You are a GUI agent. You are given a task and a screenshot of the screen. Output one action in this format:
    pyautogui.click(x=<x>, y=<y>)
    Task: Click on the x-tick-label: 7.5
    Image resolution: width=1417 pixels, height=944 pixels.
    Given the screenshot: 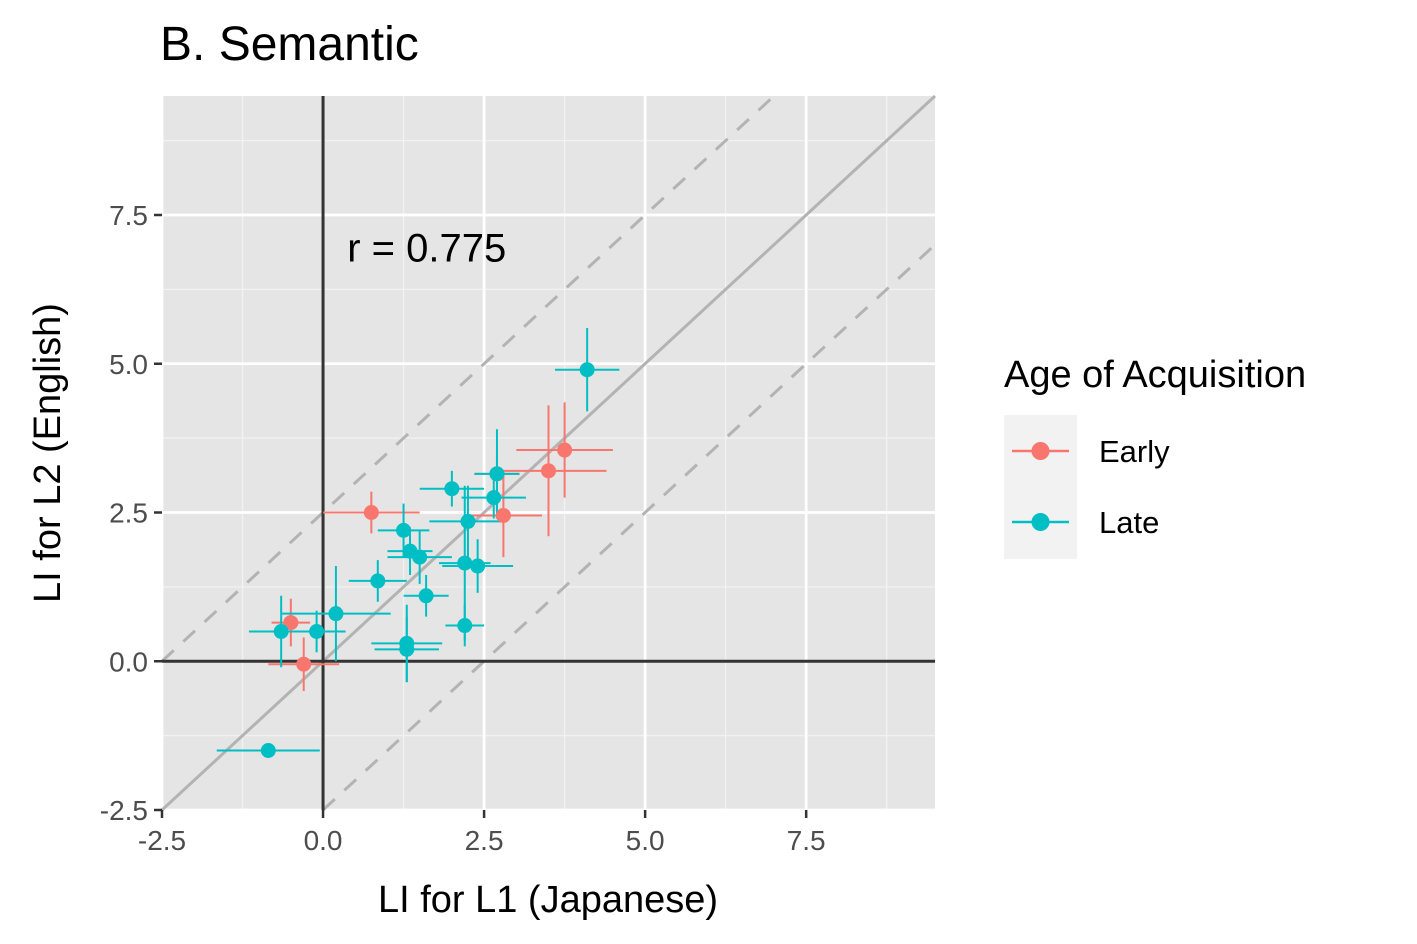 What is the action you would take?
    pyautogui.click(x=806, y=840)
    